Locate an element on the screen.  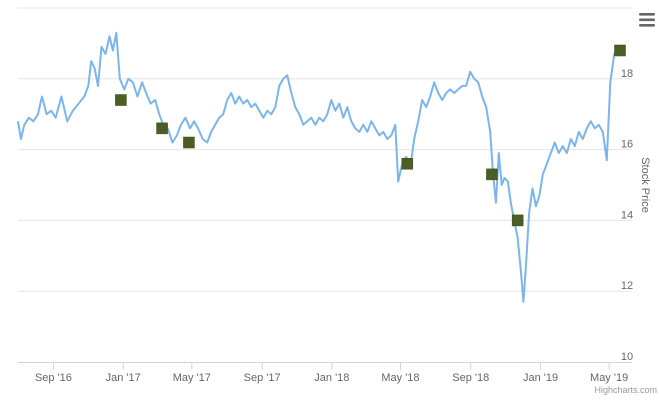
x-tick-label: May '19 is located at coordinates (609, 378).